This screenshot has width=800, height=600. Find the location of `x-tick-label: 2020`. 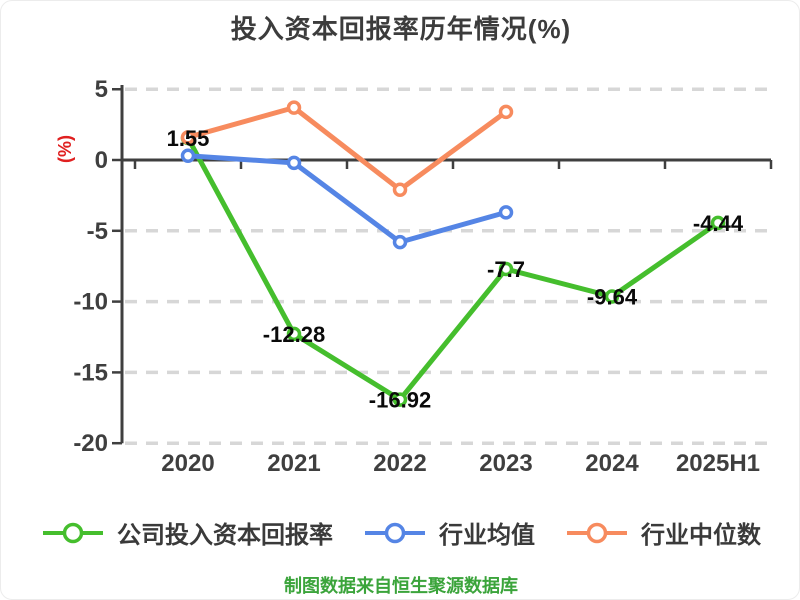

x-tick-label: 2020 is located at coordinates (187, 463).